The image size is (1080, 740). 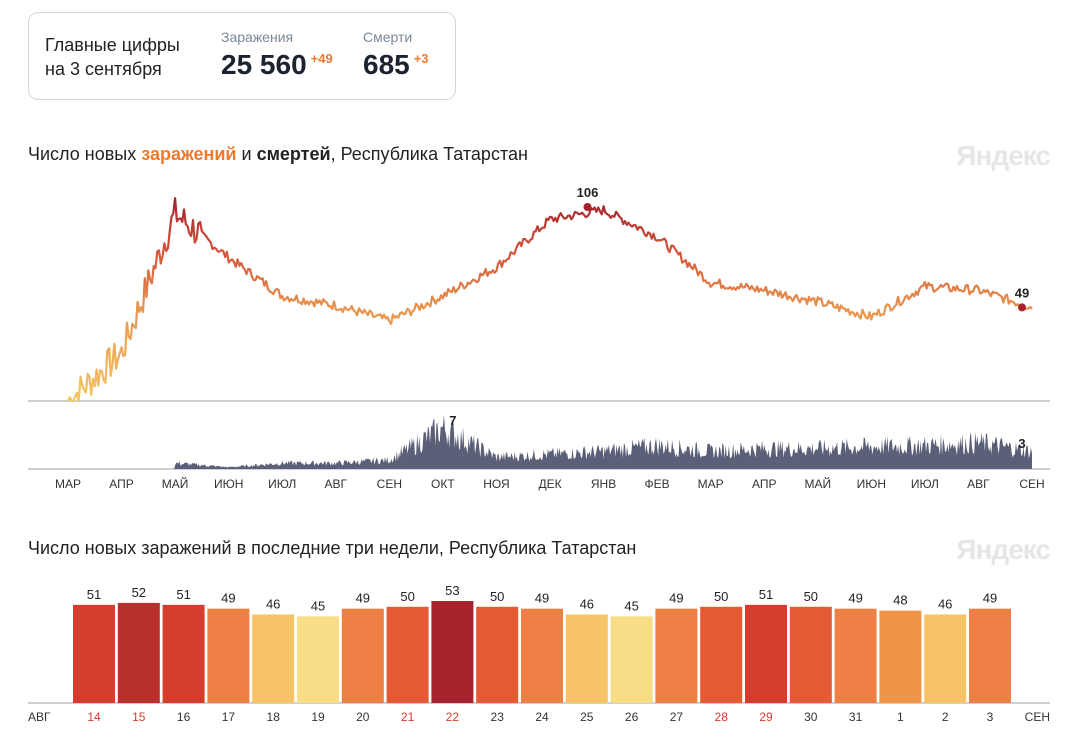 I want to click on chart1-title-suffix: , Республика Татарстан, so click(x=429, y=154).